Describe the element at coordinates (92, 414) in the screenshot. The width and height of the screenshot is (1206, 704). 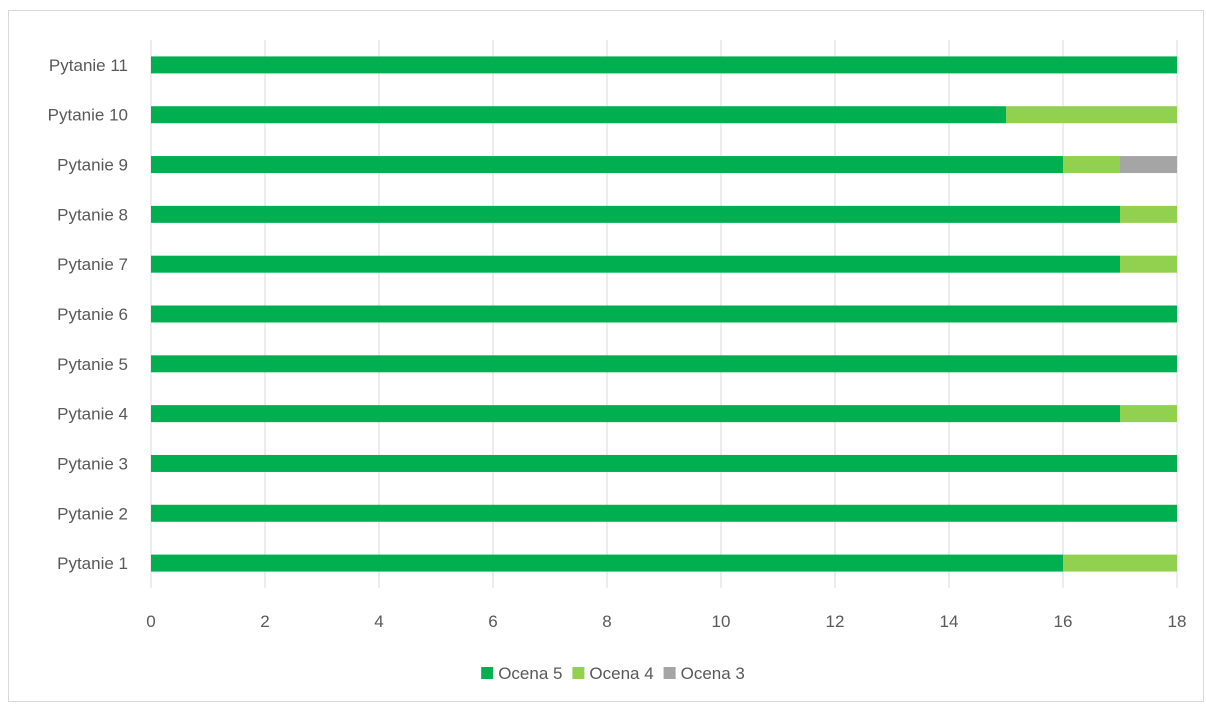
I see `category-label: Pytanie 4` at that location.